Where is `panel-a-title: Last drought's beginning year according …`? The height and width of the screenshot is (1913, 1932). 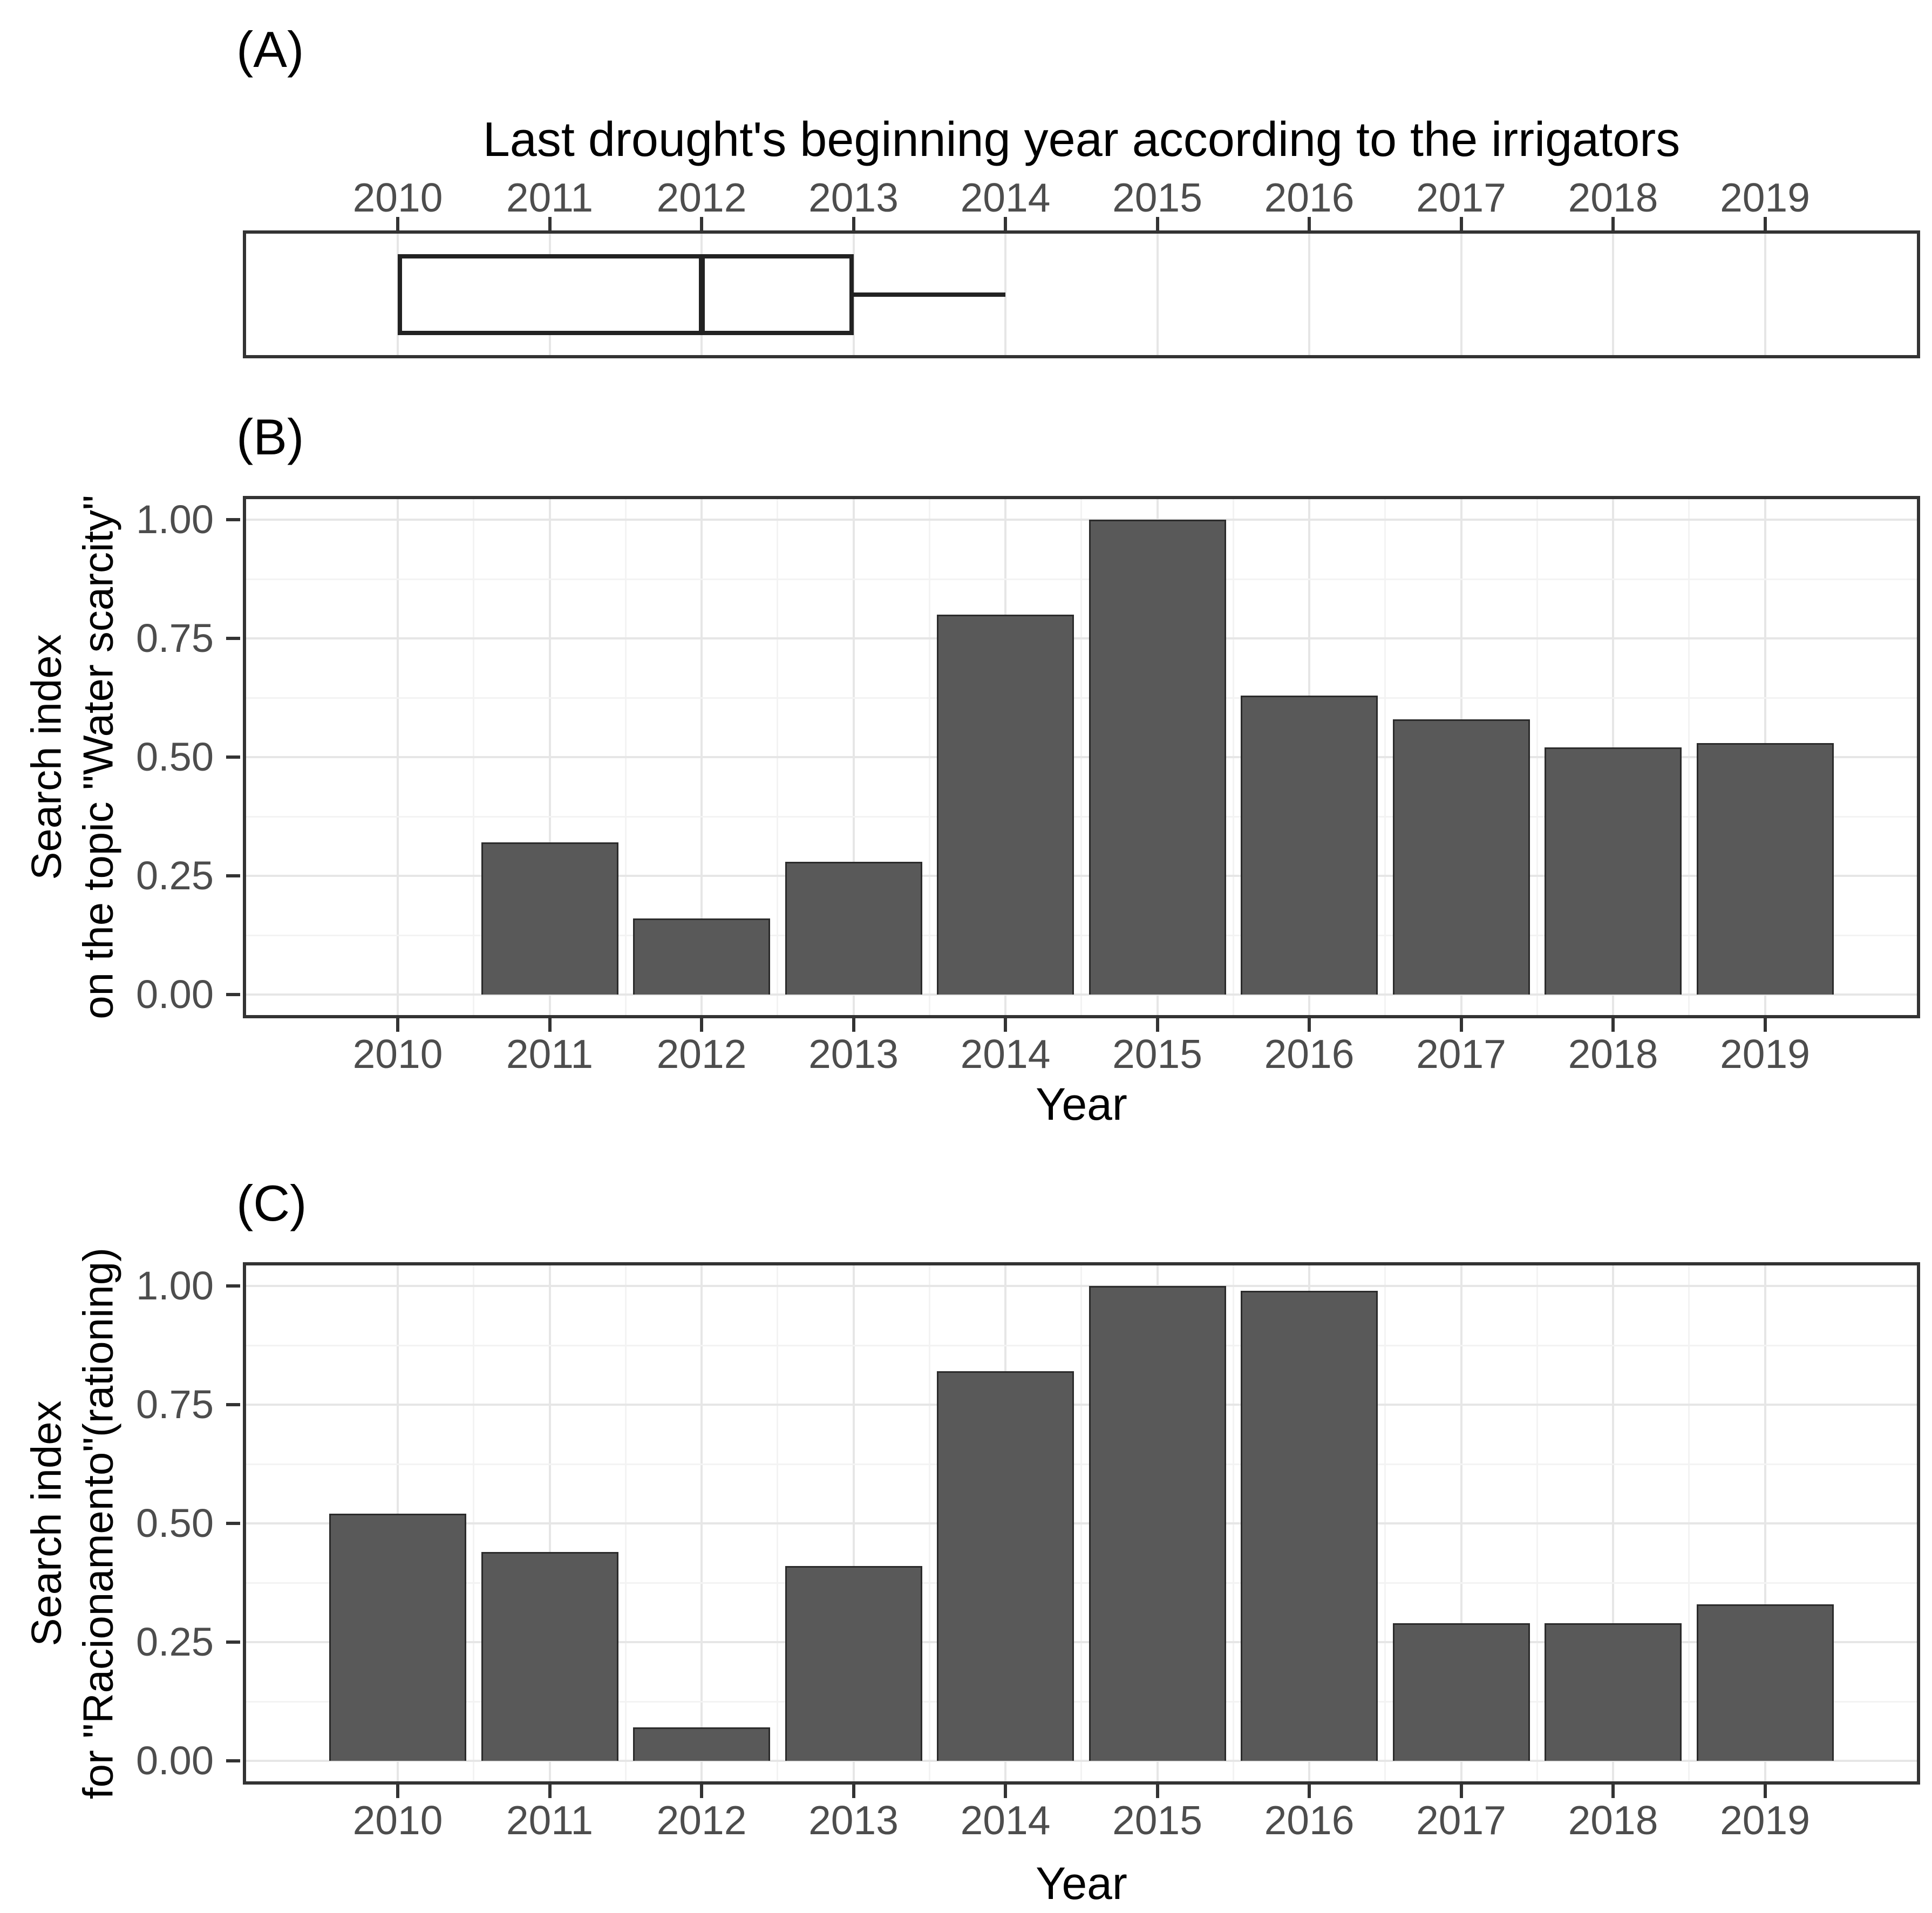
panel-a-title: Last drought's beginning year according … is located at coordinates (1081, 140).